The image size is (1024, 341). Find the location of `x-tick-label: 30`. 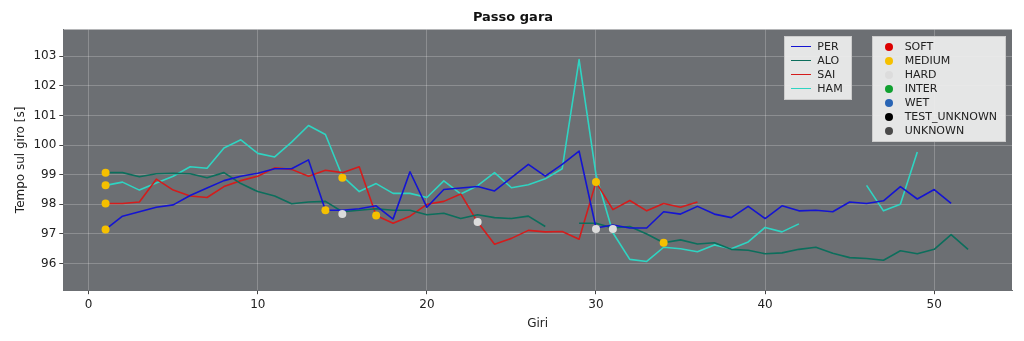

x-tick-label: 30 is located at coordinates (596, 303).